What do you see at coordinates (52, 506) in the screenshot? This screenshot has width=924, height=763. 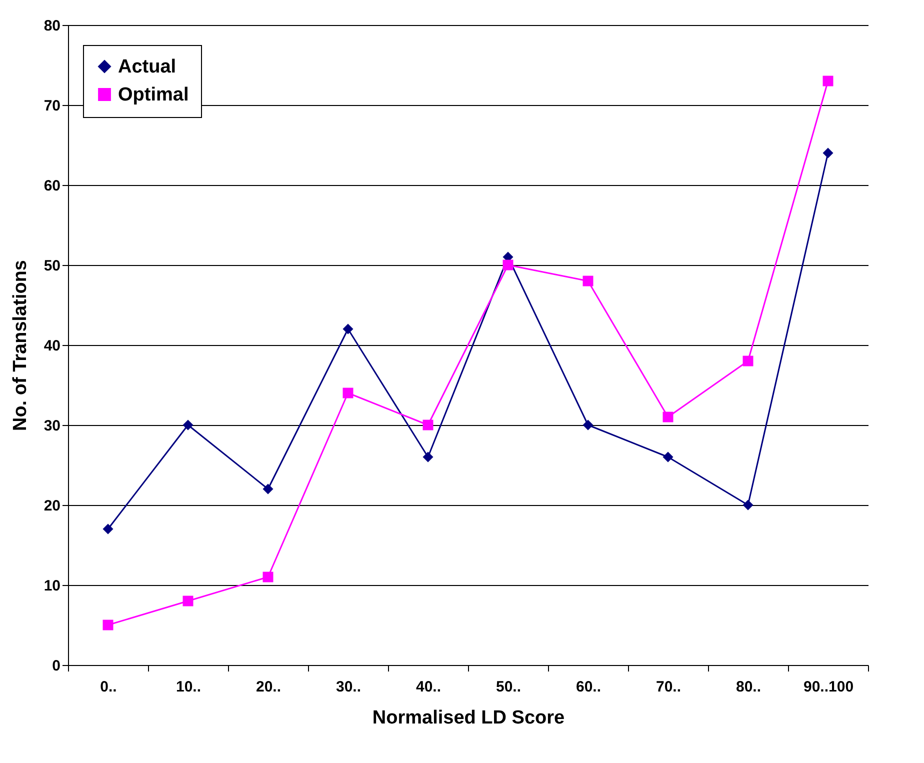 I see `y-tick-label: 20` at bounding box center [52, 506].